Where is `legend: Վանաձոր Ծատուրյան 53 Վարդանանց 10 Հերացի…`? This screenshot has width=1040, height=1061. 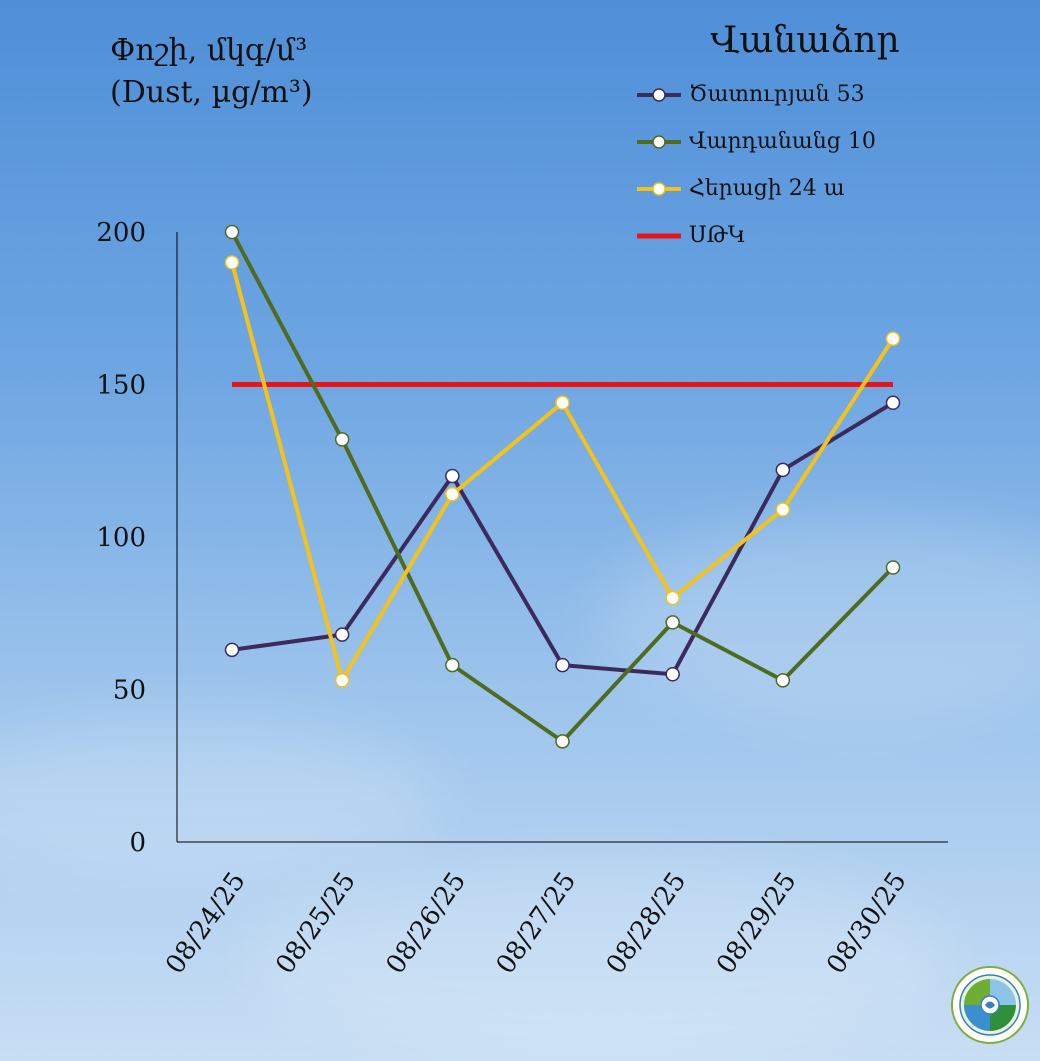
legend: Վանաձոր Ծատուրյան 53 Վարդանանց 10 Հերացի… is located at coordinates (785, 139).